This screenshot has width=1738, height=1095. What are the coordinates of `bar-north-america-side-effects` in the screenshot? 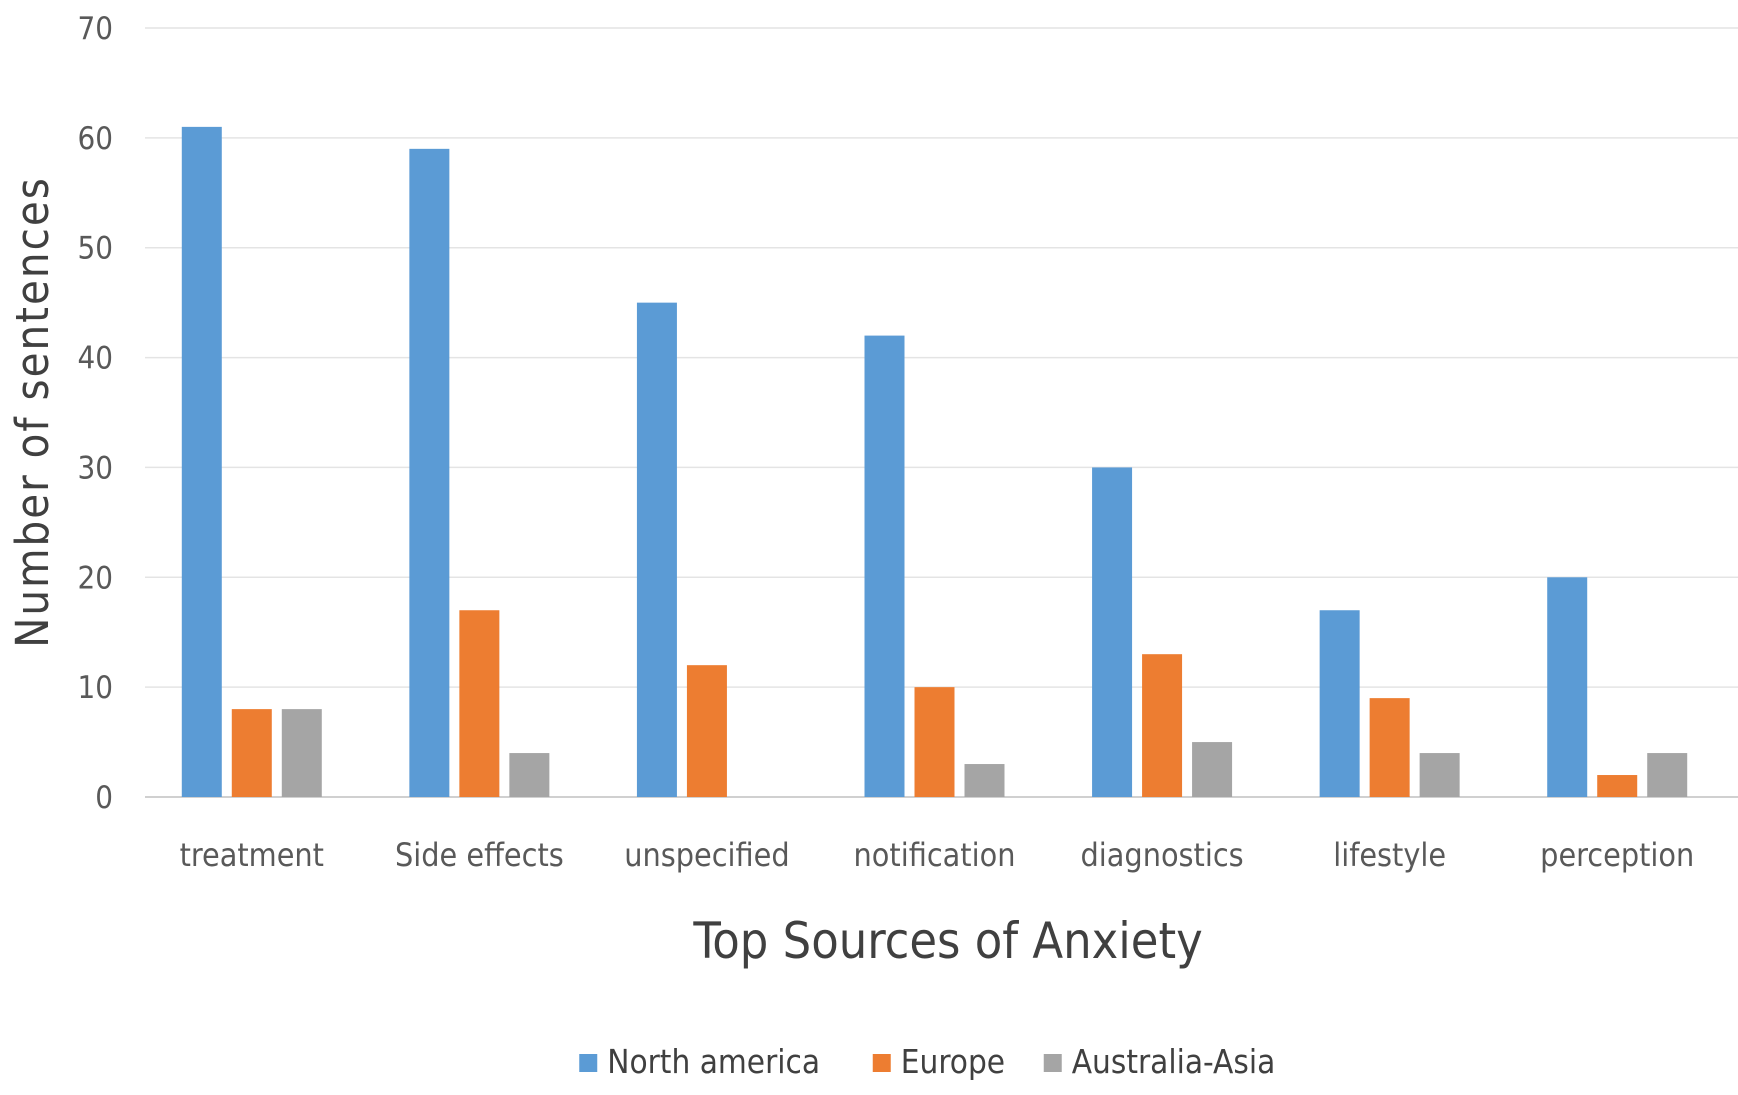 It's located at (429, 473).